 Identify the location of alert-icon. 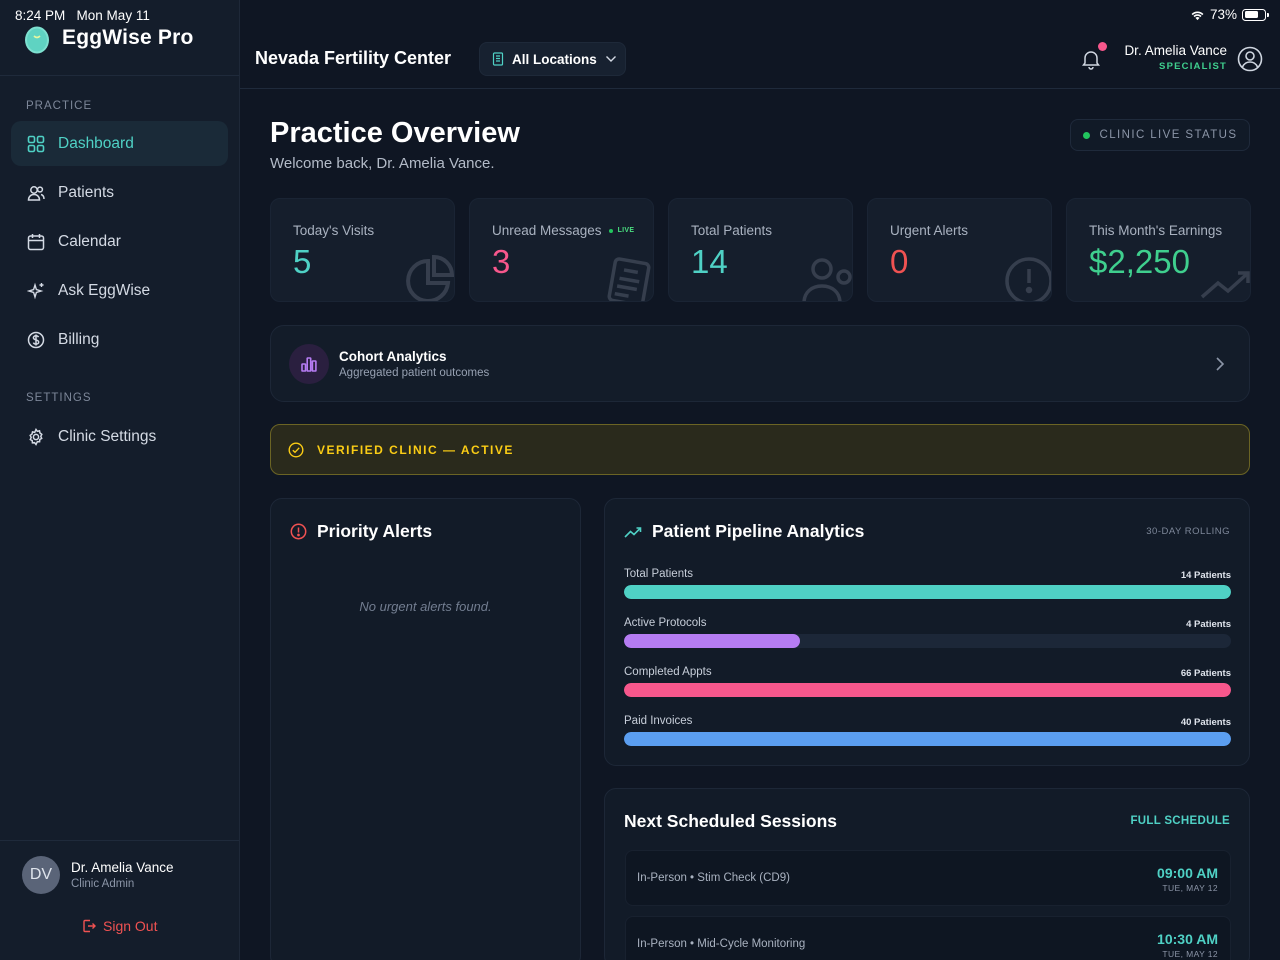
(1028, 279).